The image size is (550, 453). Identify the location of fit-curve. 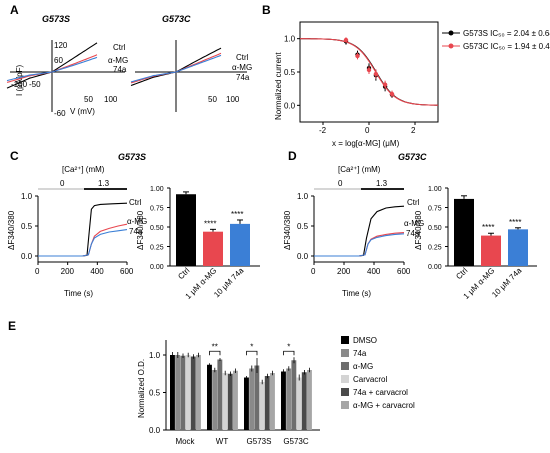
(369, 72).